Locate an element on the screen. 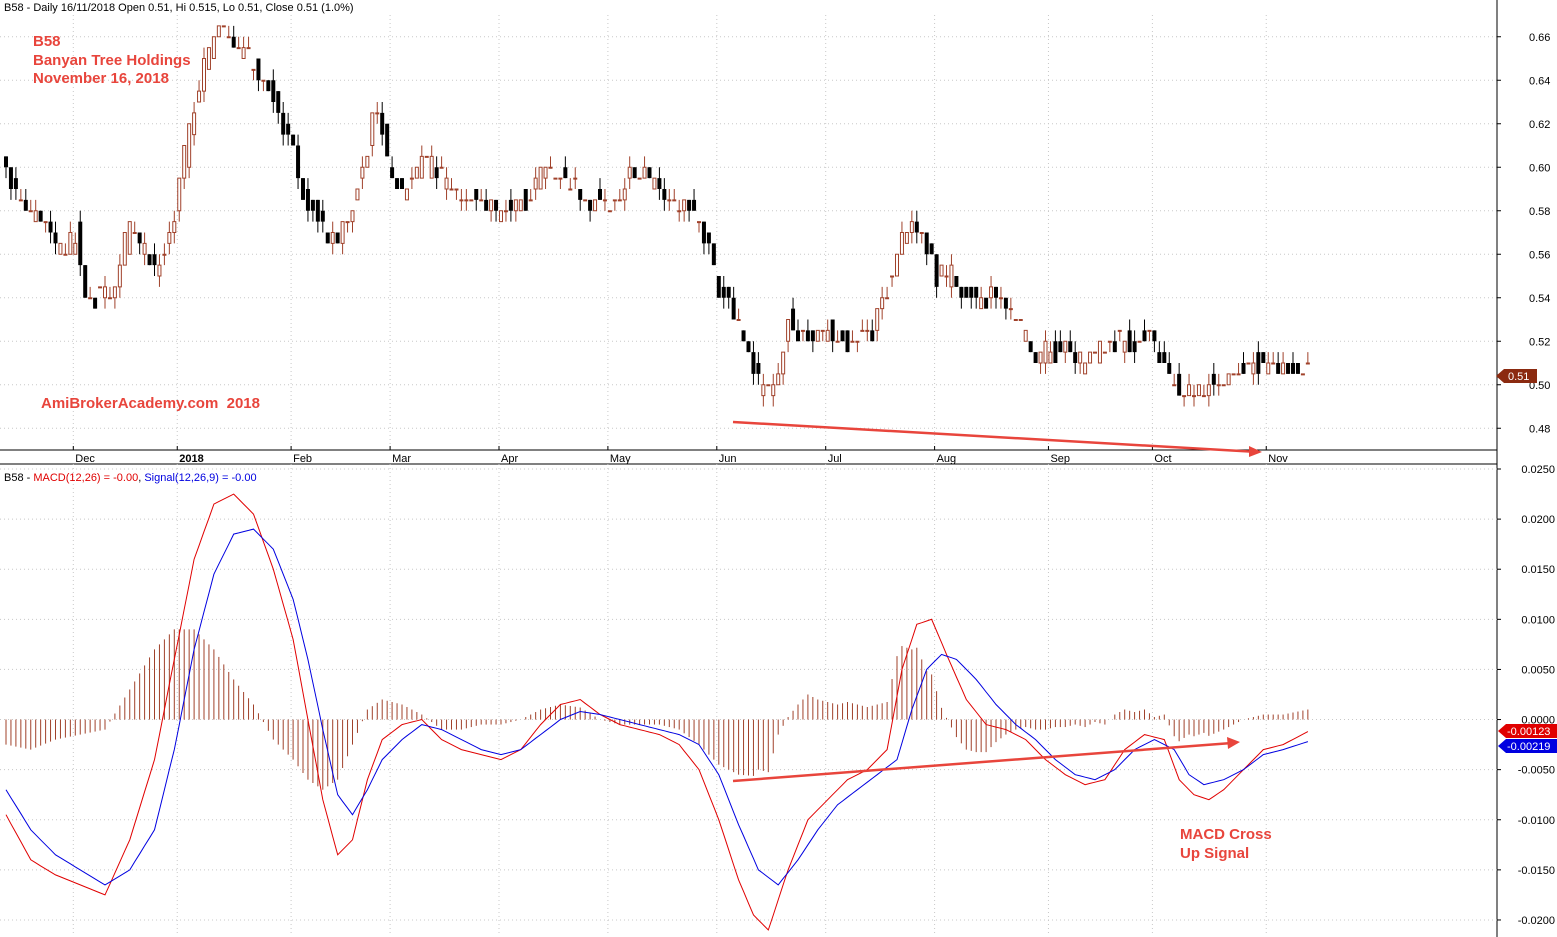 The width and height of the screenshot is (1557, 937). macd-tick-label: 0.0250 is located at coordinates (1538, 470).